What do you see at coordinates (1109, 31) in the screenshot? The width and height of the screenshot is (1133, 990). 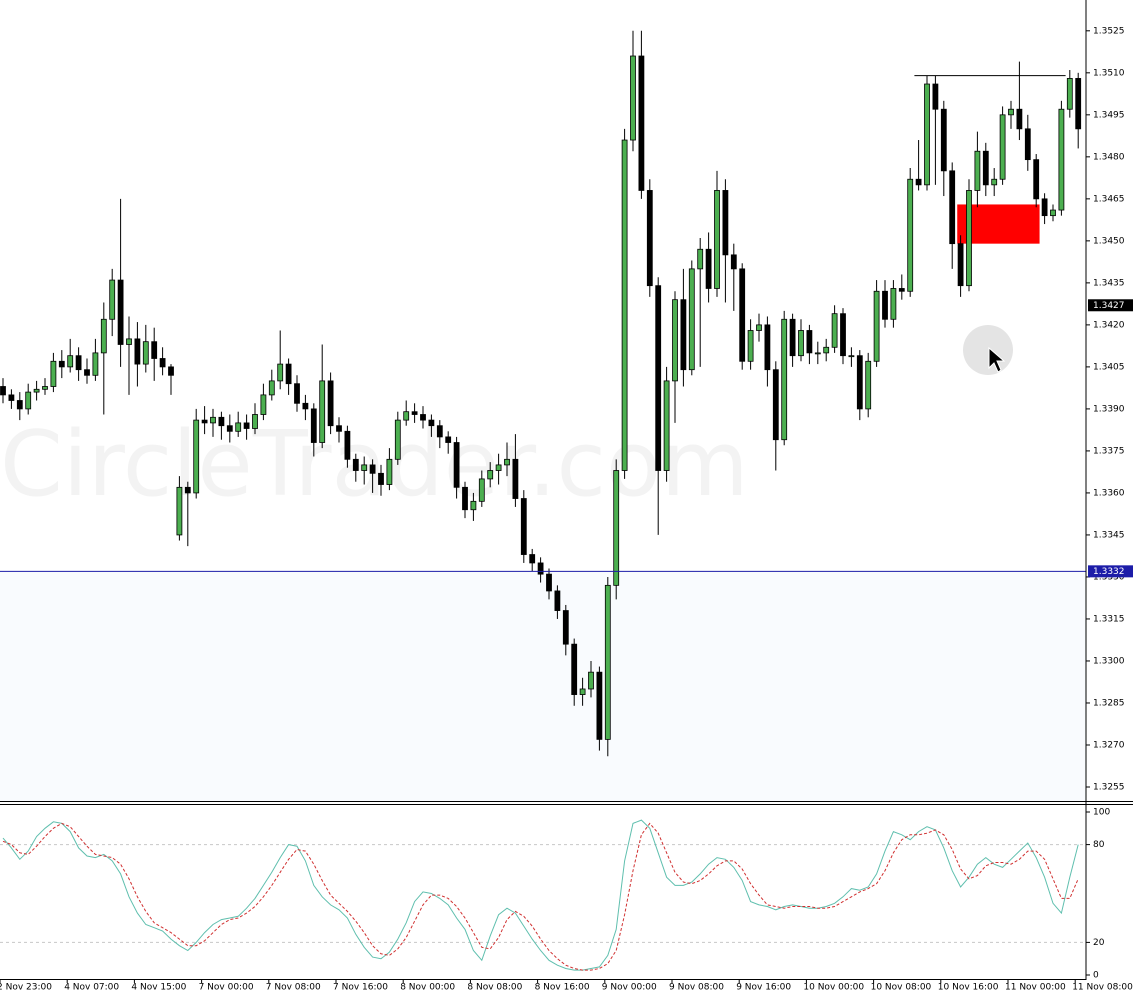 I see `y-tick-label: 1.3525` at bounding box center [1109, 31].